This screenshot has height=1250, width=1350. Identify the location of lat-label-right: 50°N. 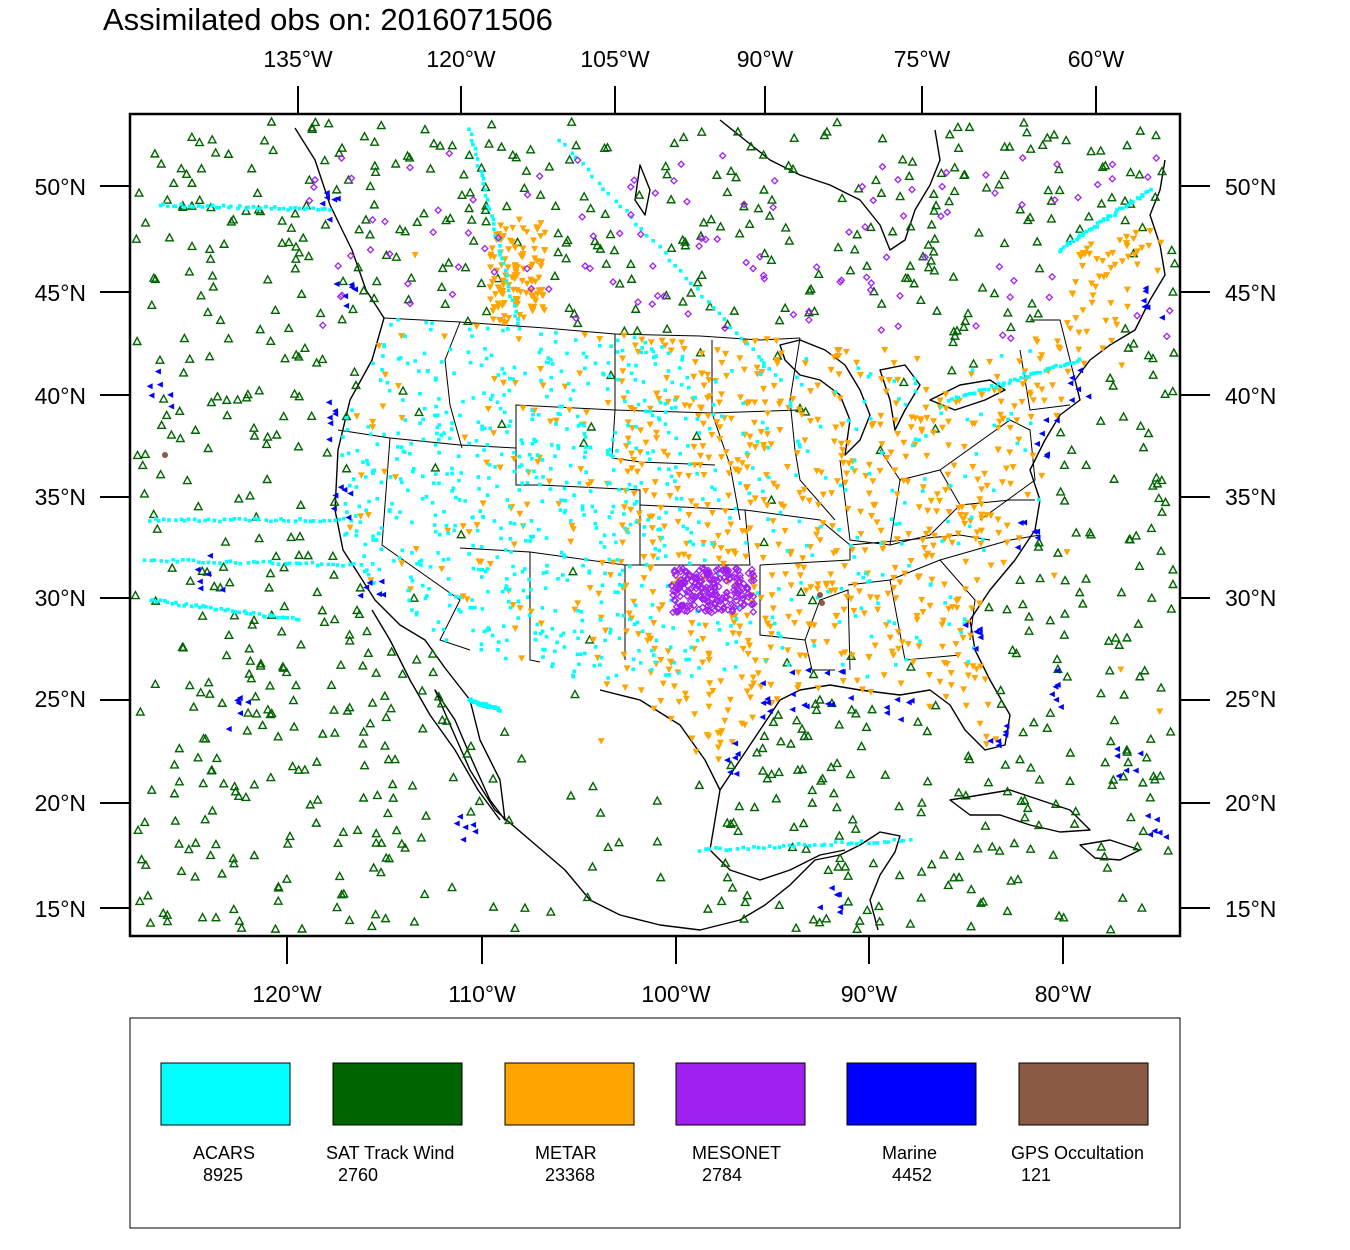
(1250, 187).